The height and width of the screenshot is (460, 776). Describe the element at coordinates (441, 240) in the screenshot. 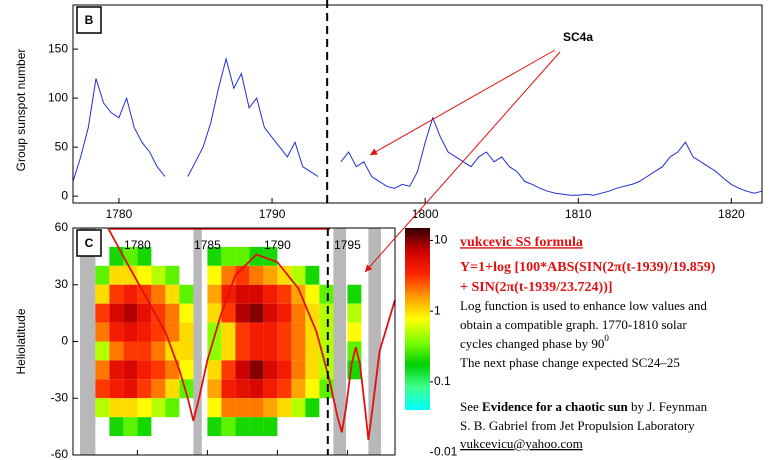

I see `colorbar-tick-label: 10` at that location.